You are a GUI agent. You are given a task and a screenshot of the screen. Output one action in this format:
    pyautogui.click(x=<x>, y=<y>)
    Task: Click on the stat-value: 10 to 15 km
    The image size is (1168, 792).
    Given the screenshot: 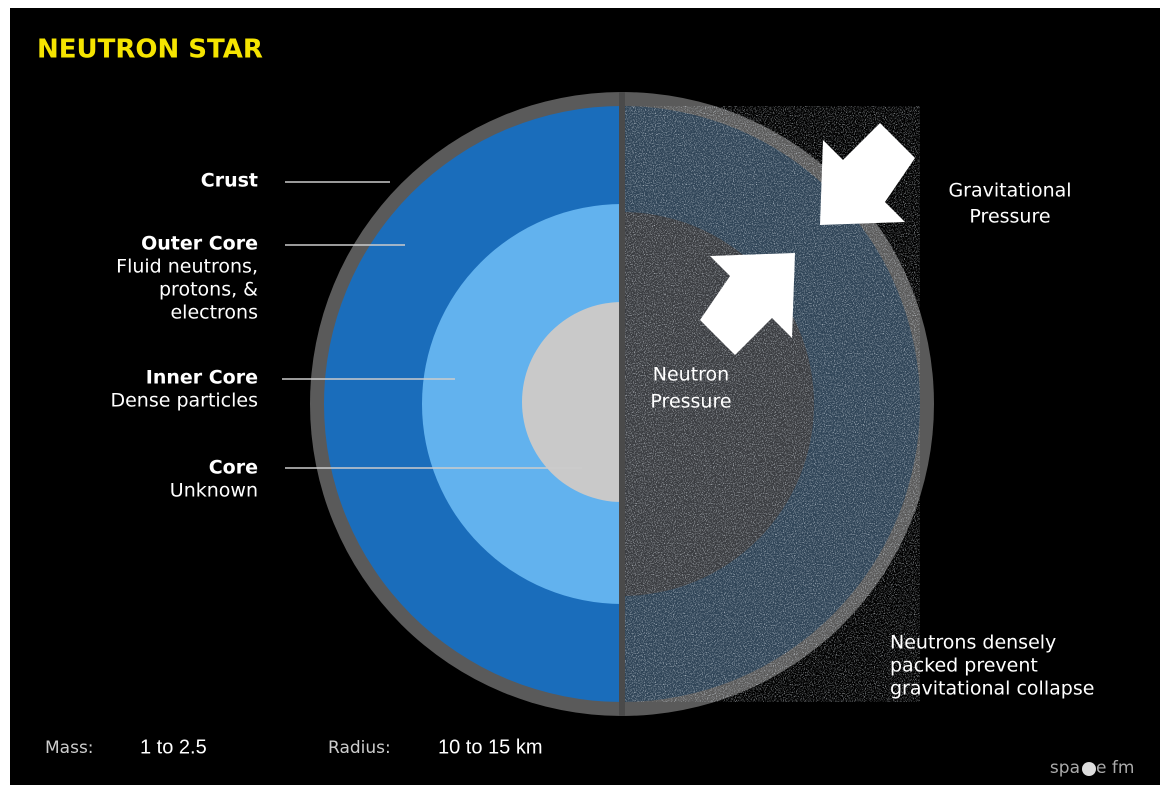 What is the action you would take?
    pyautogui.click(x=490, y=747)
    